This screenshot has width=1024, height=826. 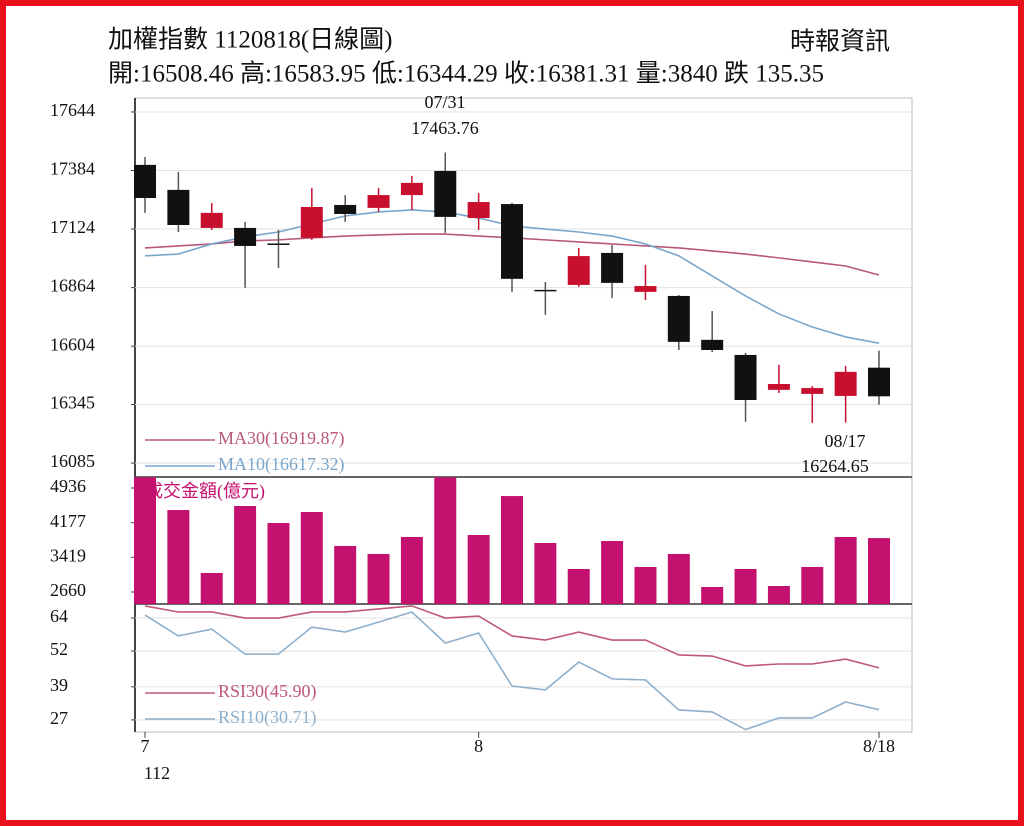 I want to click on x-sublabel: 112, so click(x=157, y=773).